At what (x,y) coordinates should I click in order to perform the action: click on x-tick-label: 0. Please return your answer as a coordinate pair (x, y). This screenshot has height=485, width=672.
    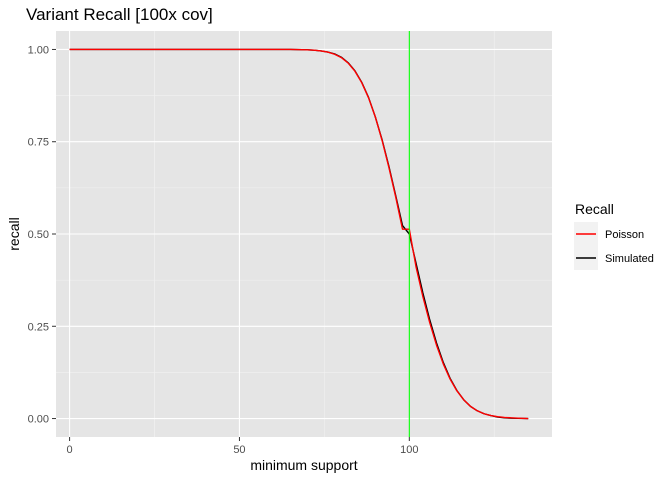
    Looking at the image, I should click on (70, 450).